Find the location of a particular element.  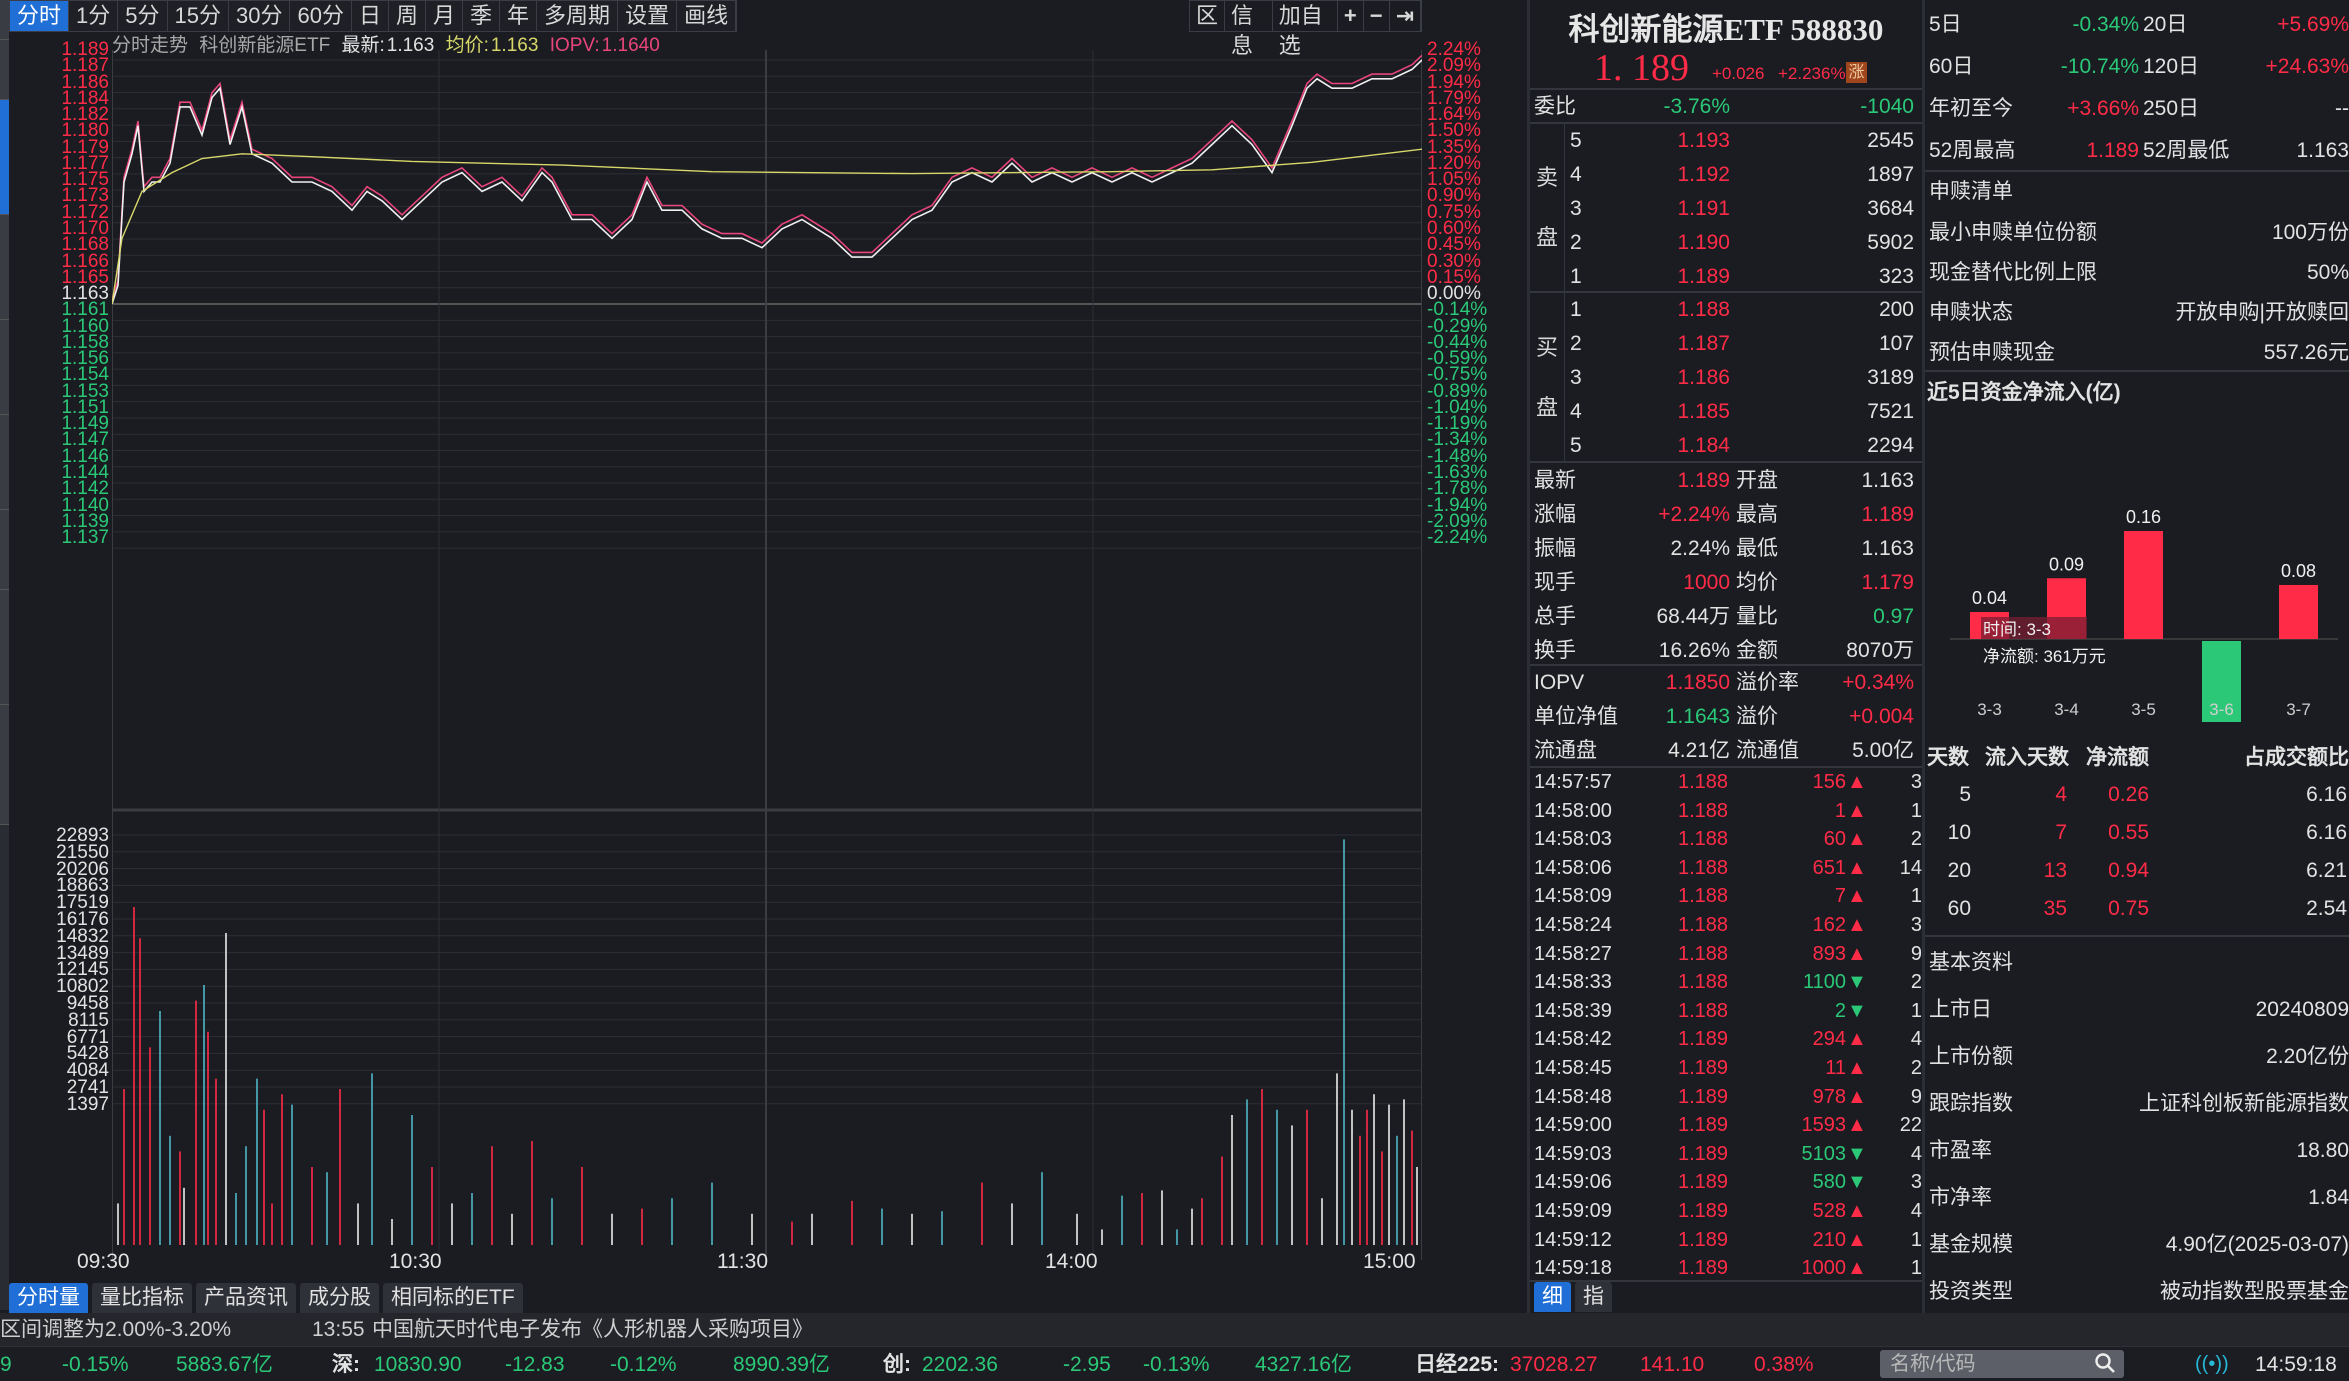

sell-level-row: 3 1.191 3684 is located at coordinates (1725, 208).